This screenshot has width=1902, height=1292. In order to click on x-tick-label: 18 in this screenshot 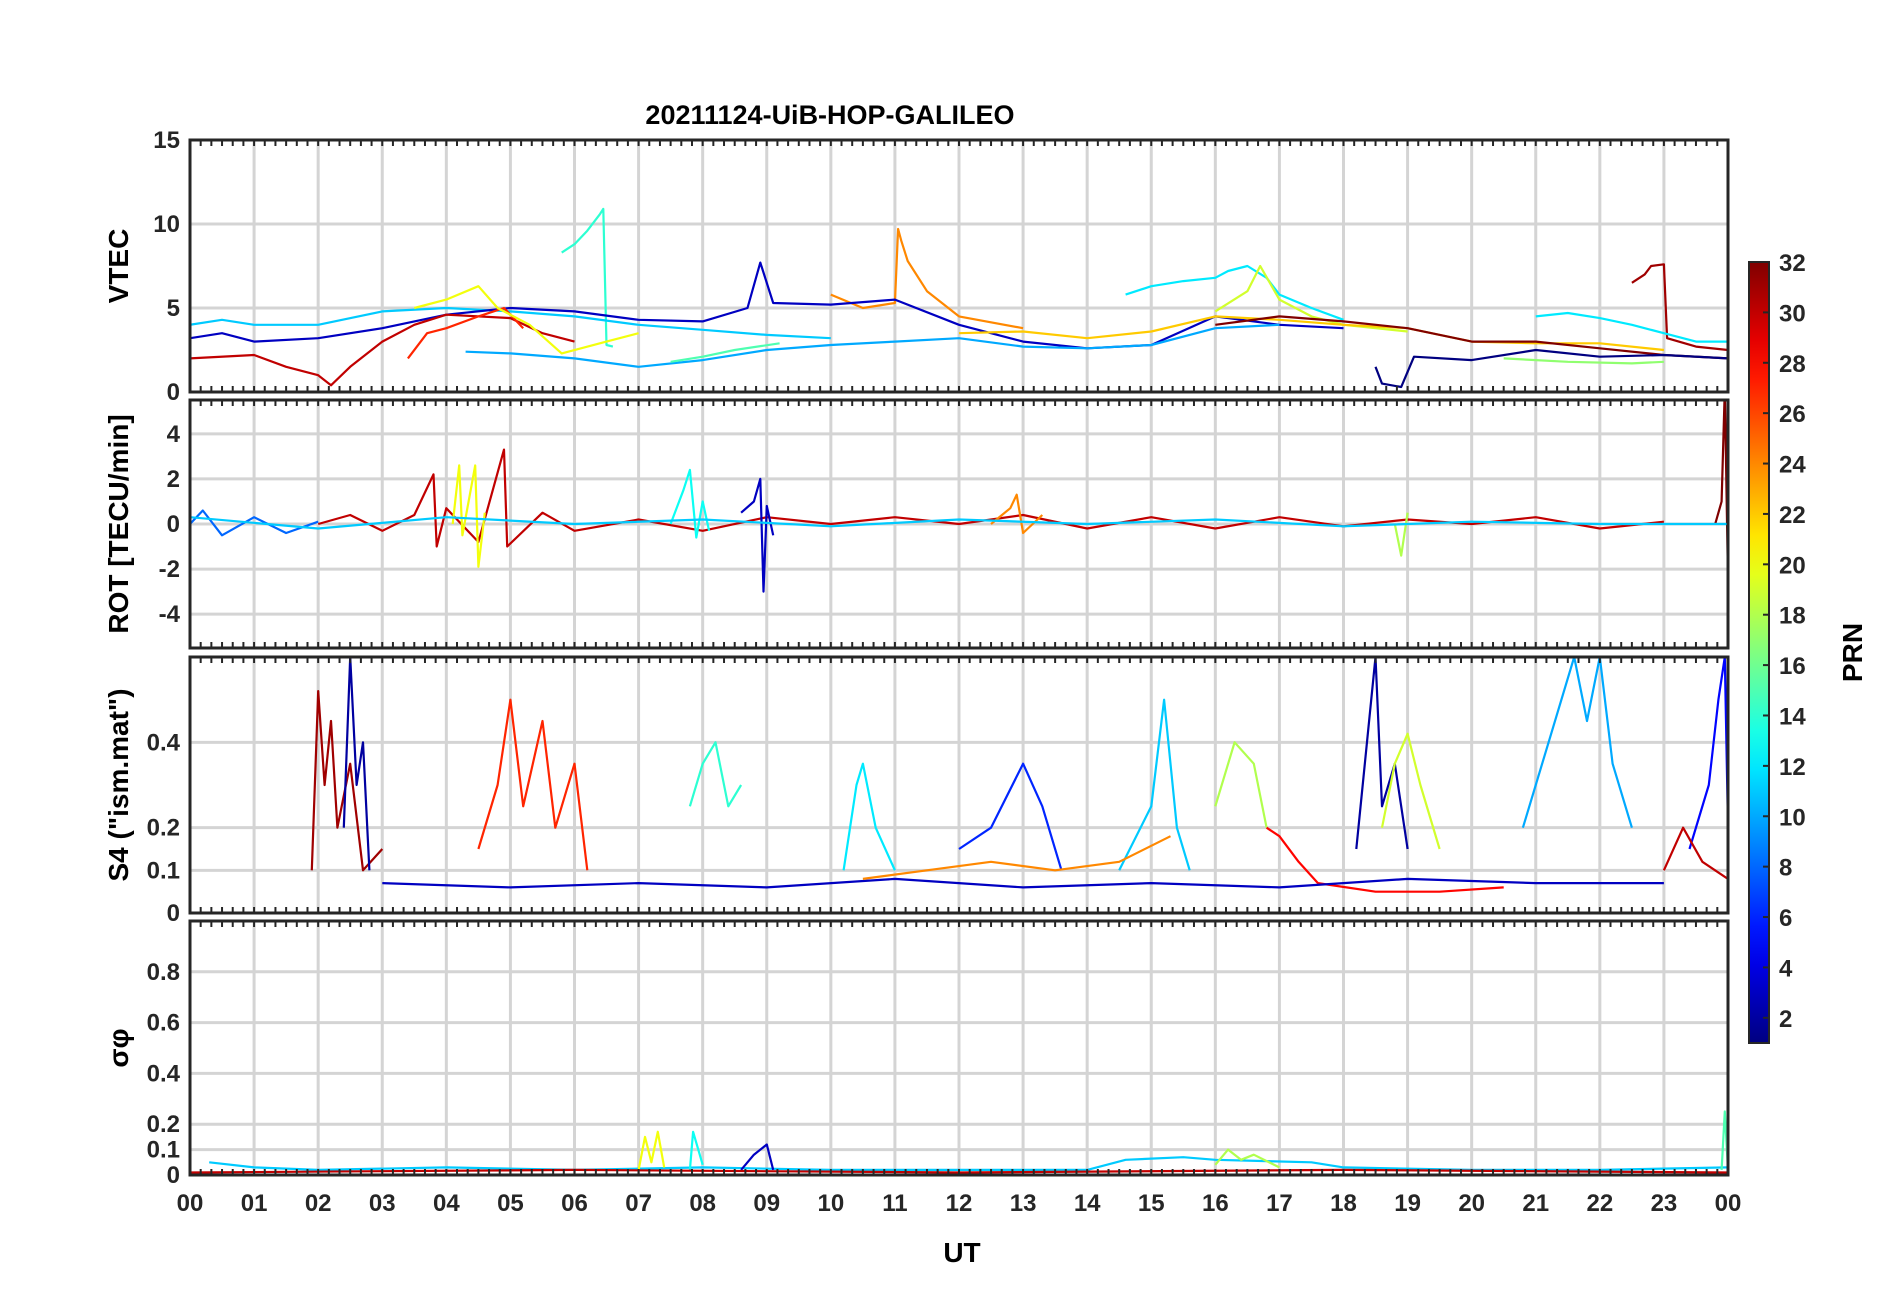, I will do `click(1343, 1203)`.